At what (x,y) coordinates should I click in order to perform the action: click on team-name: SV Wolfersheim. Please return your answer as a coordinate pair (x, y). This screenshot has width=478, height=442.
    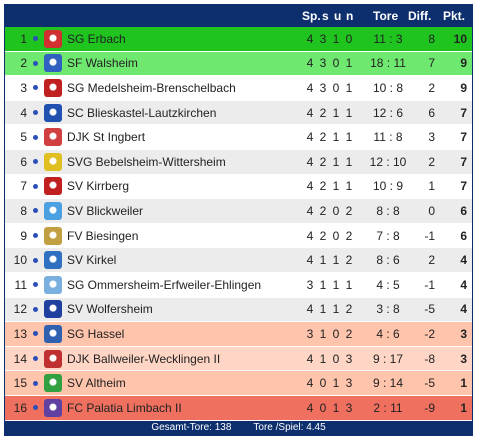
    Looking at the image, I should click on (110, 309).